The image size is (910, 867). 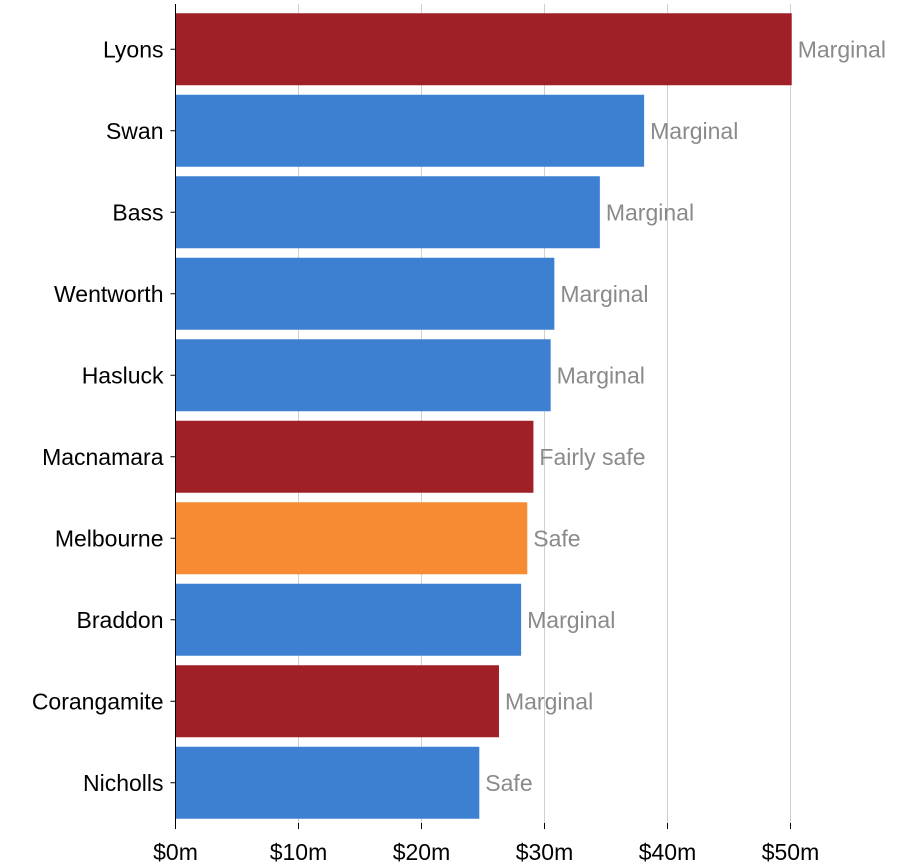 What do you see at coordinates (135, 131) in the screenshot?
I see `y-tick-label: Swan` at bounding box center [135, 131].